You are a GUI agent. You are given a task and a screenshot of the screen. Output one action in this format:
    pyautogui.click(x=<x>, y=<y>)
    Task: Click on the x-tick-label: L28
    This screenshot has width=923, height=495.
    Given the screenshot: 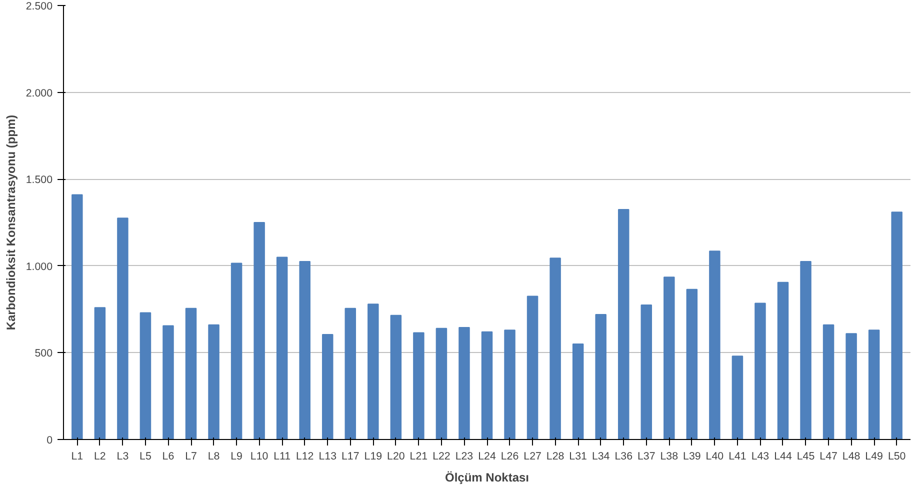 What is the action you would take?
    pyautogui.click(x=555, y=456)
    